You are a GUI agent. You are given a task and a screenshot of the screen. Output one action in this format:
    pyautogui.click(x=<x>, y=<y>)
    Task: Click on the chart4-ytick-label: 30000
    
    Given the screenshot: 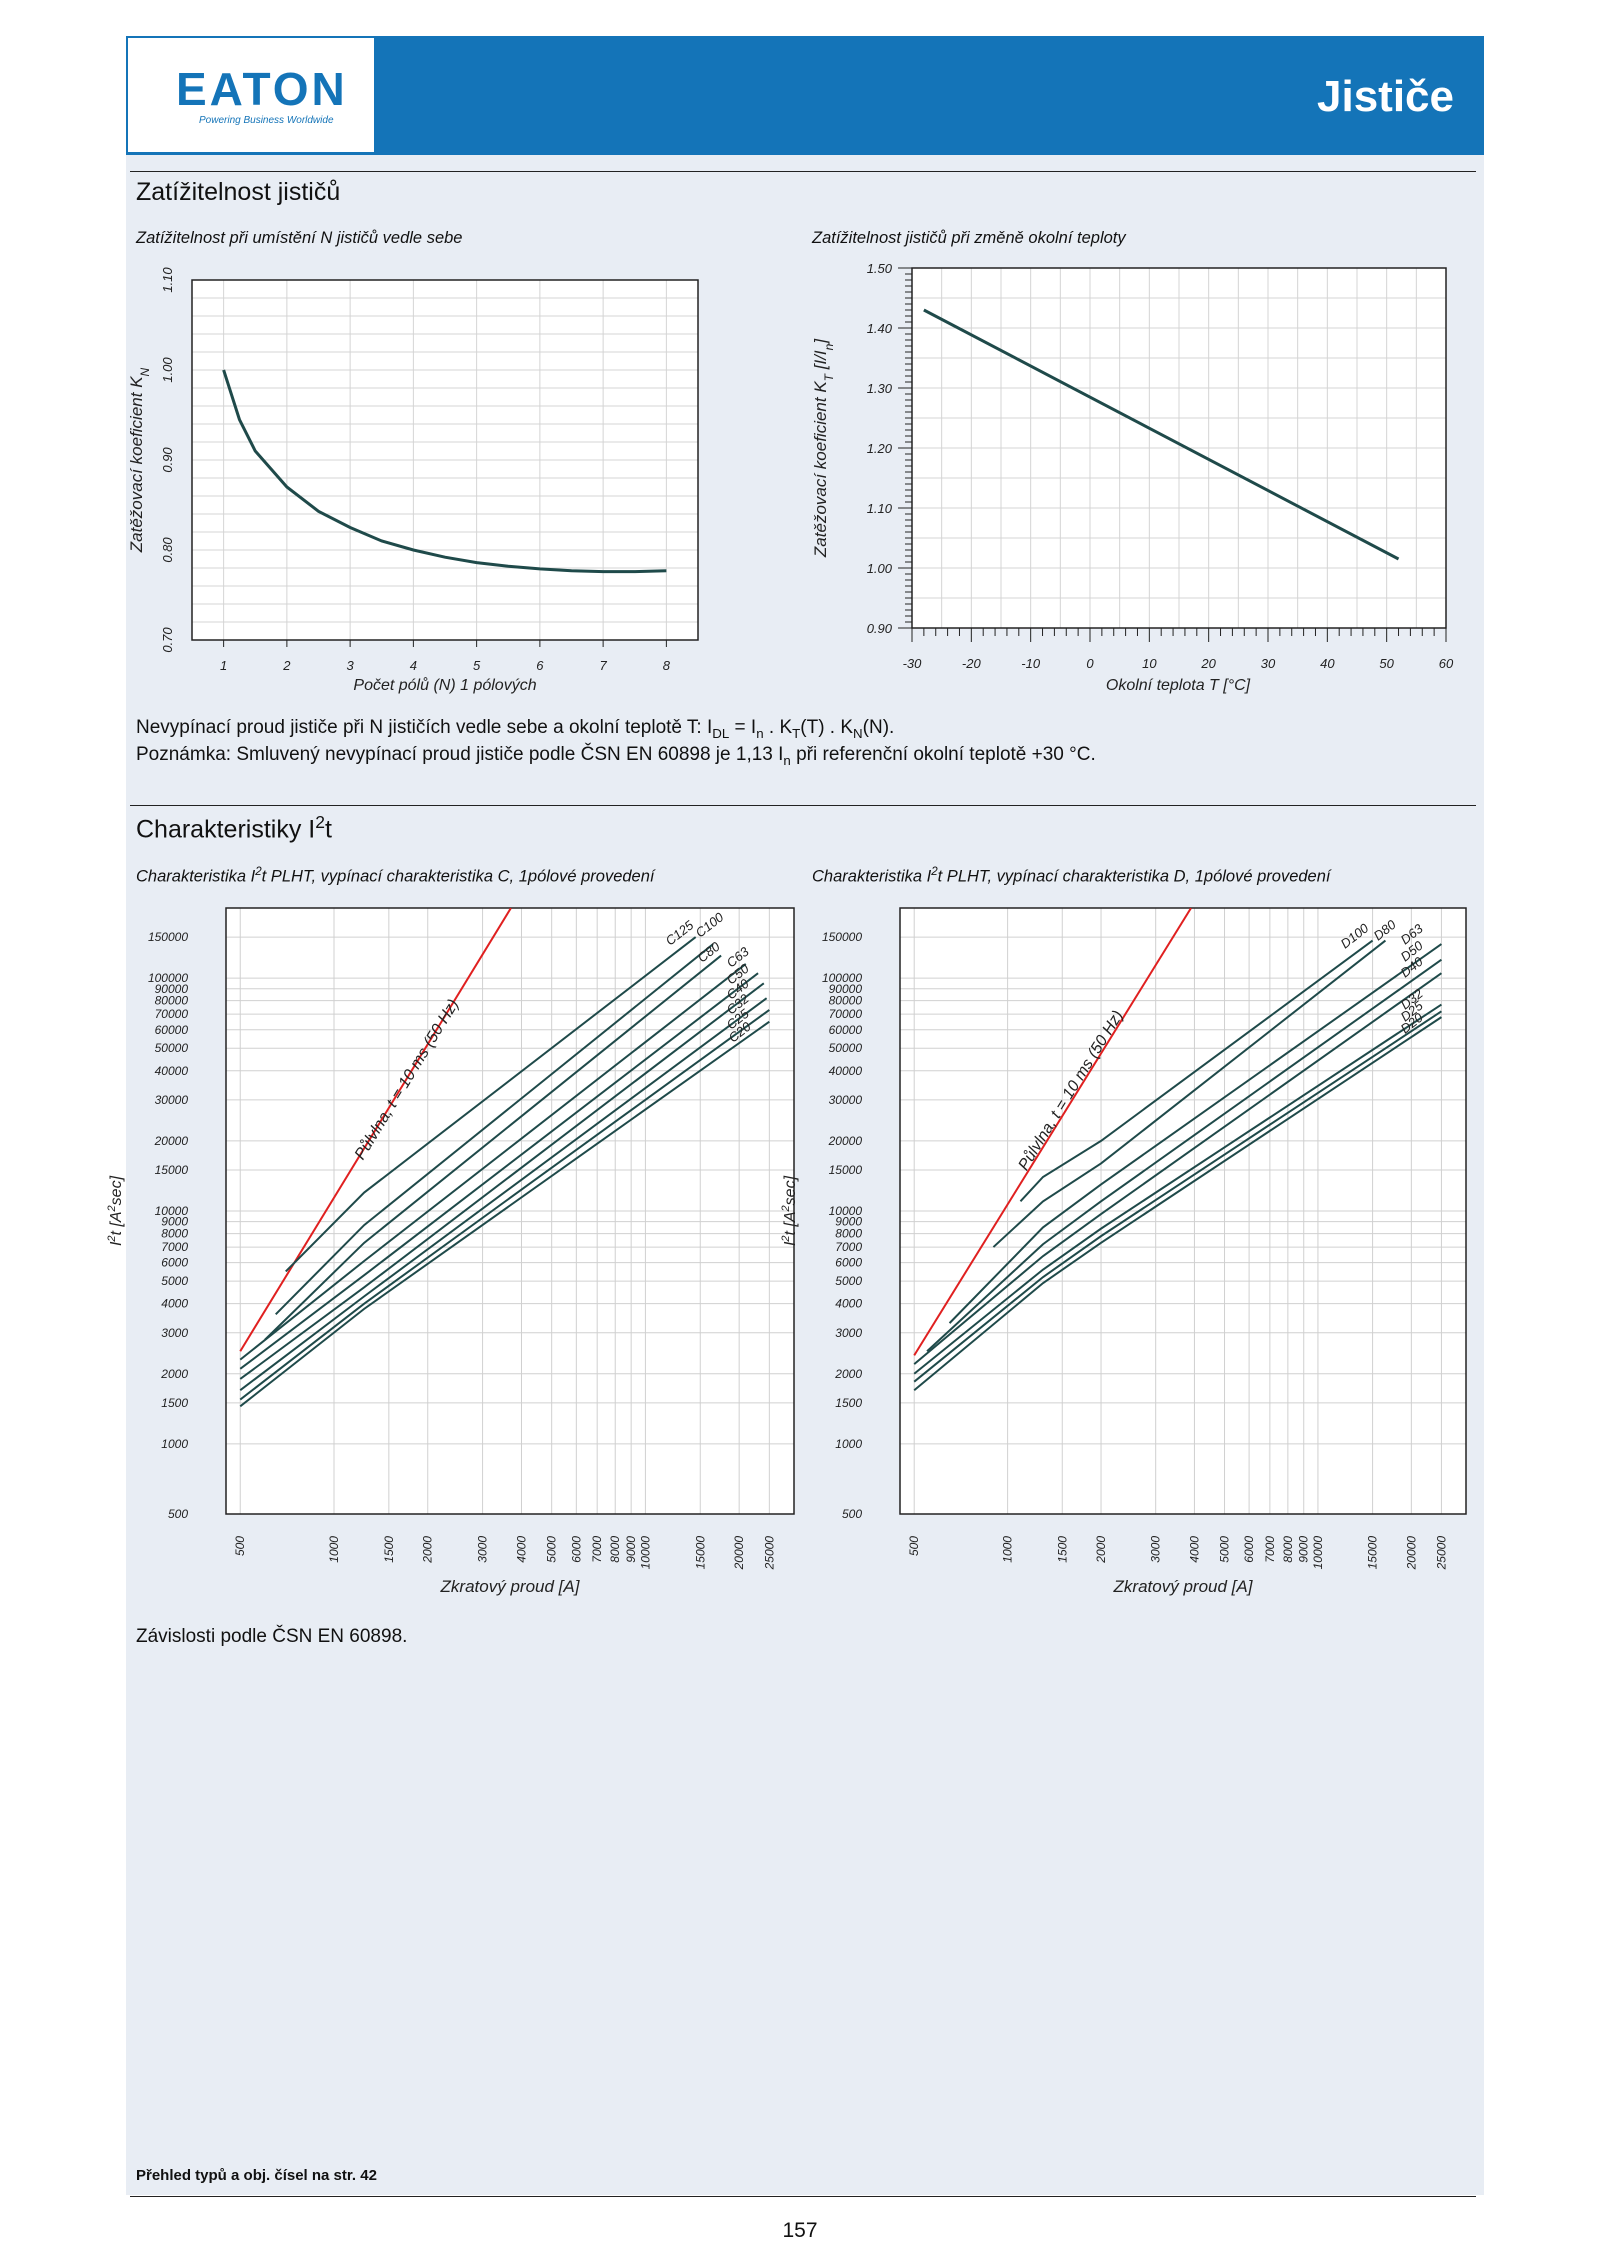 What is the action you would take?
    pyautogui.click(x=846, y=1100)
    